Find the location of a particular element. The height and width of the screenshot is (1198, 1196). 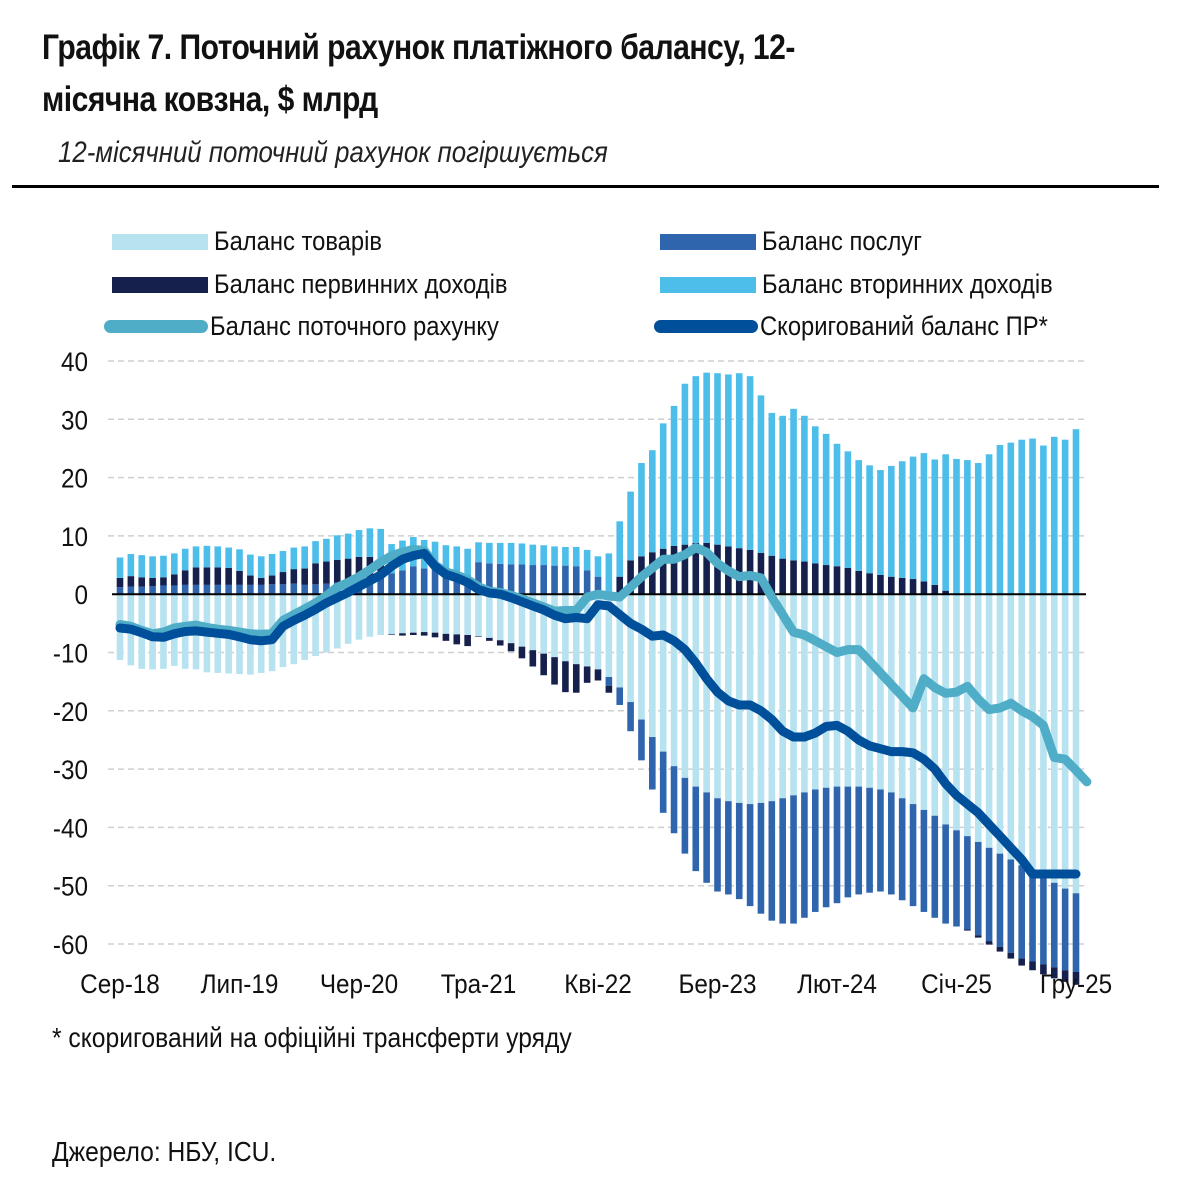

legend-item-adjusted-ca: Скоригований баланс ПР* is located at coordinates (870, 326).